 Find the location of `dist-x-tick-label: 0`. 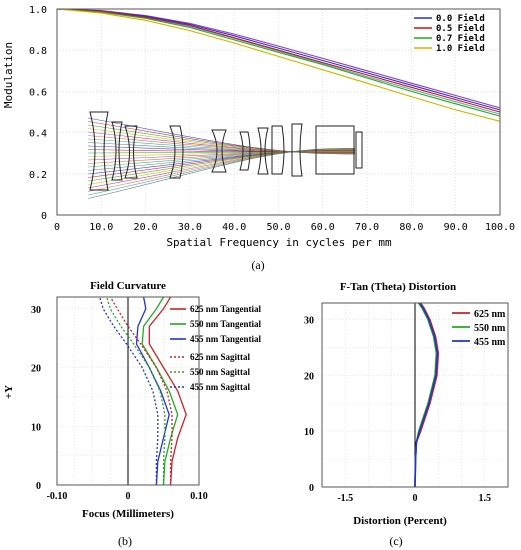

dist-x-tick-label: 0 is located at coordinates (415, 498).